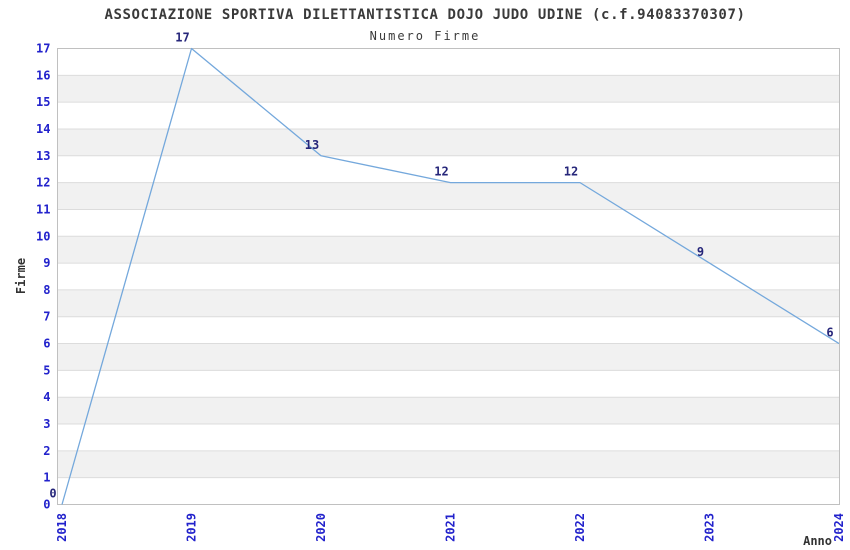 The width and height of the screenshot is (850, 550). I want to click on data-point-label: 6, so click(829, 333).